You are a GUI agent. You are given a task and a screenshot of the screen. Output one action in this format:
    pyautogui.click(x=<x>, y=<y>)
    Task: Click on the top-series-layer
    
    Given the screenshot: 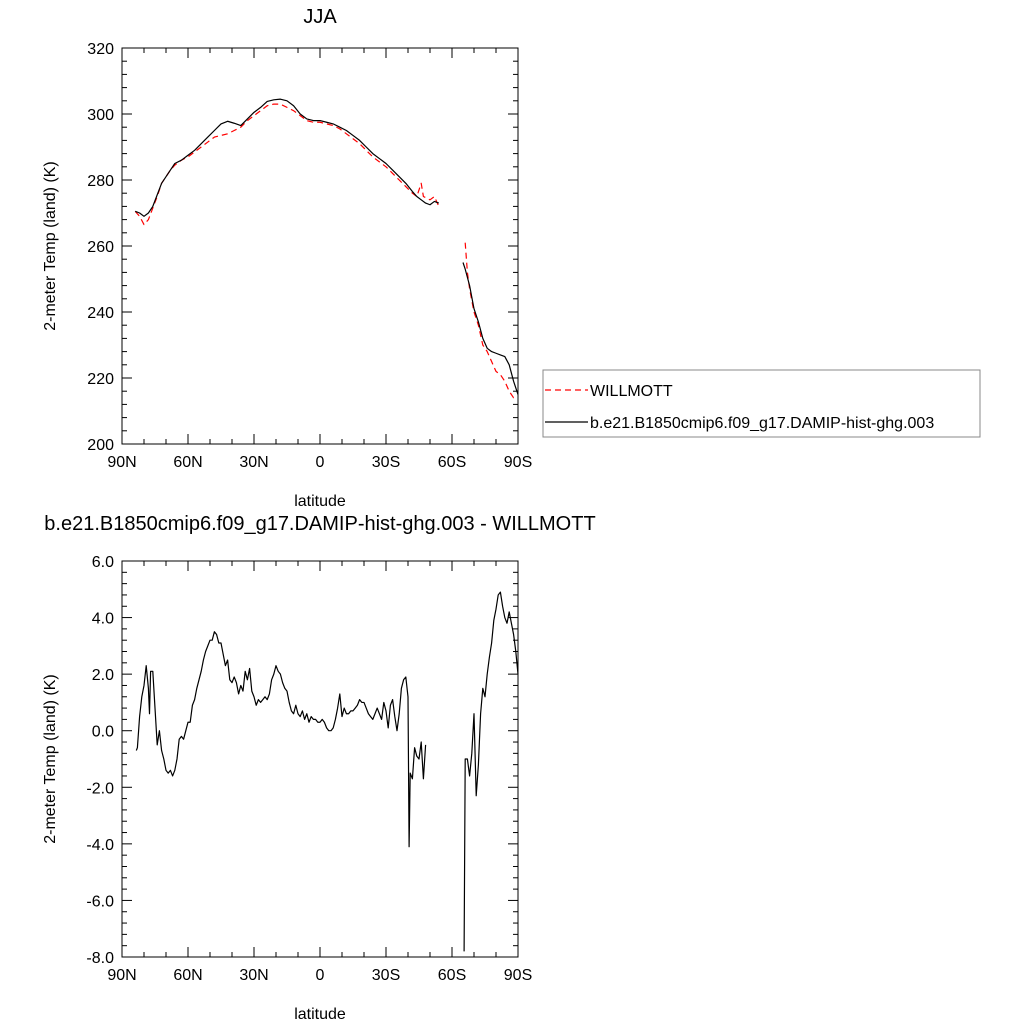 What is the action you would take?
    pyautogui.click(x=326, y=248)
    